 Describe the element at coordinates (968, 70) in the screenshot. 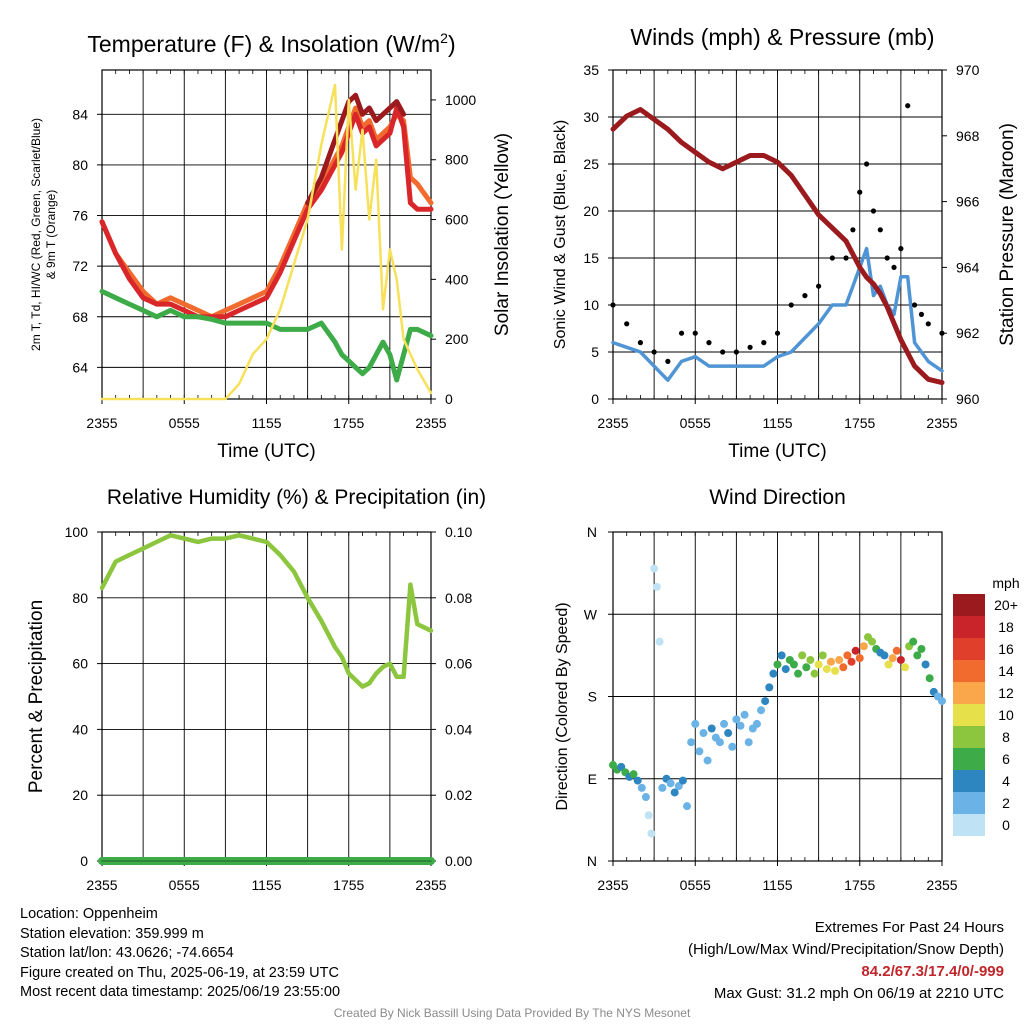

I see `y2-tick-label: 970` at that location.